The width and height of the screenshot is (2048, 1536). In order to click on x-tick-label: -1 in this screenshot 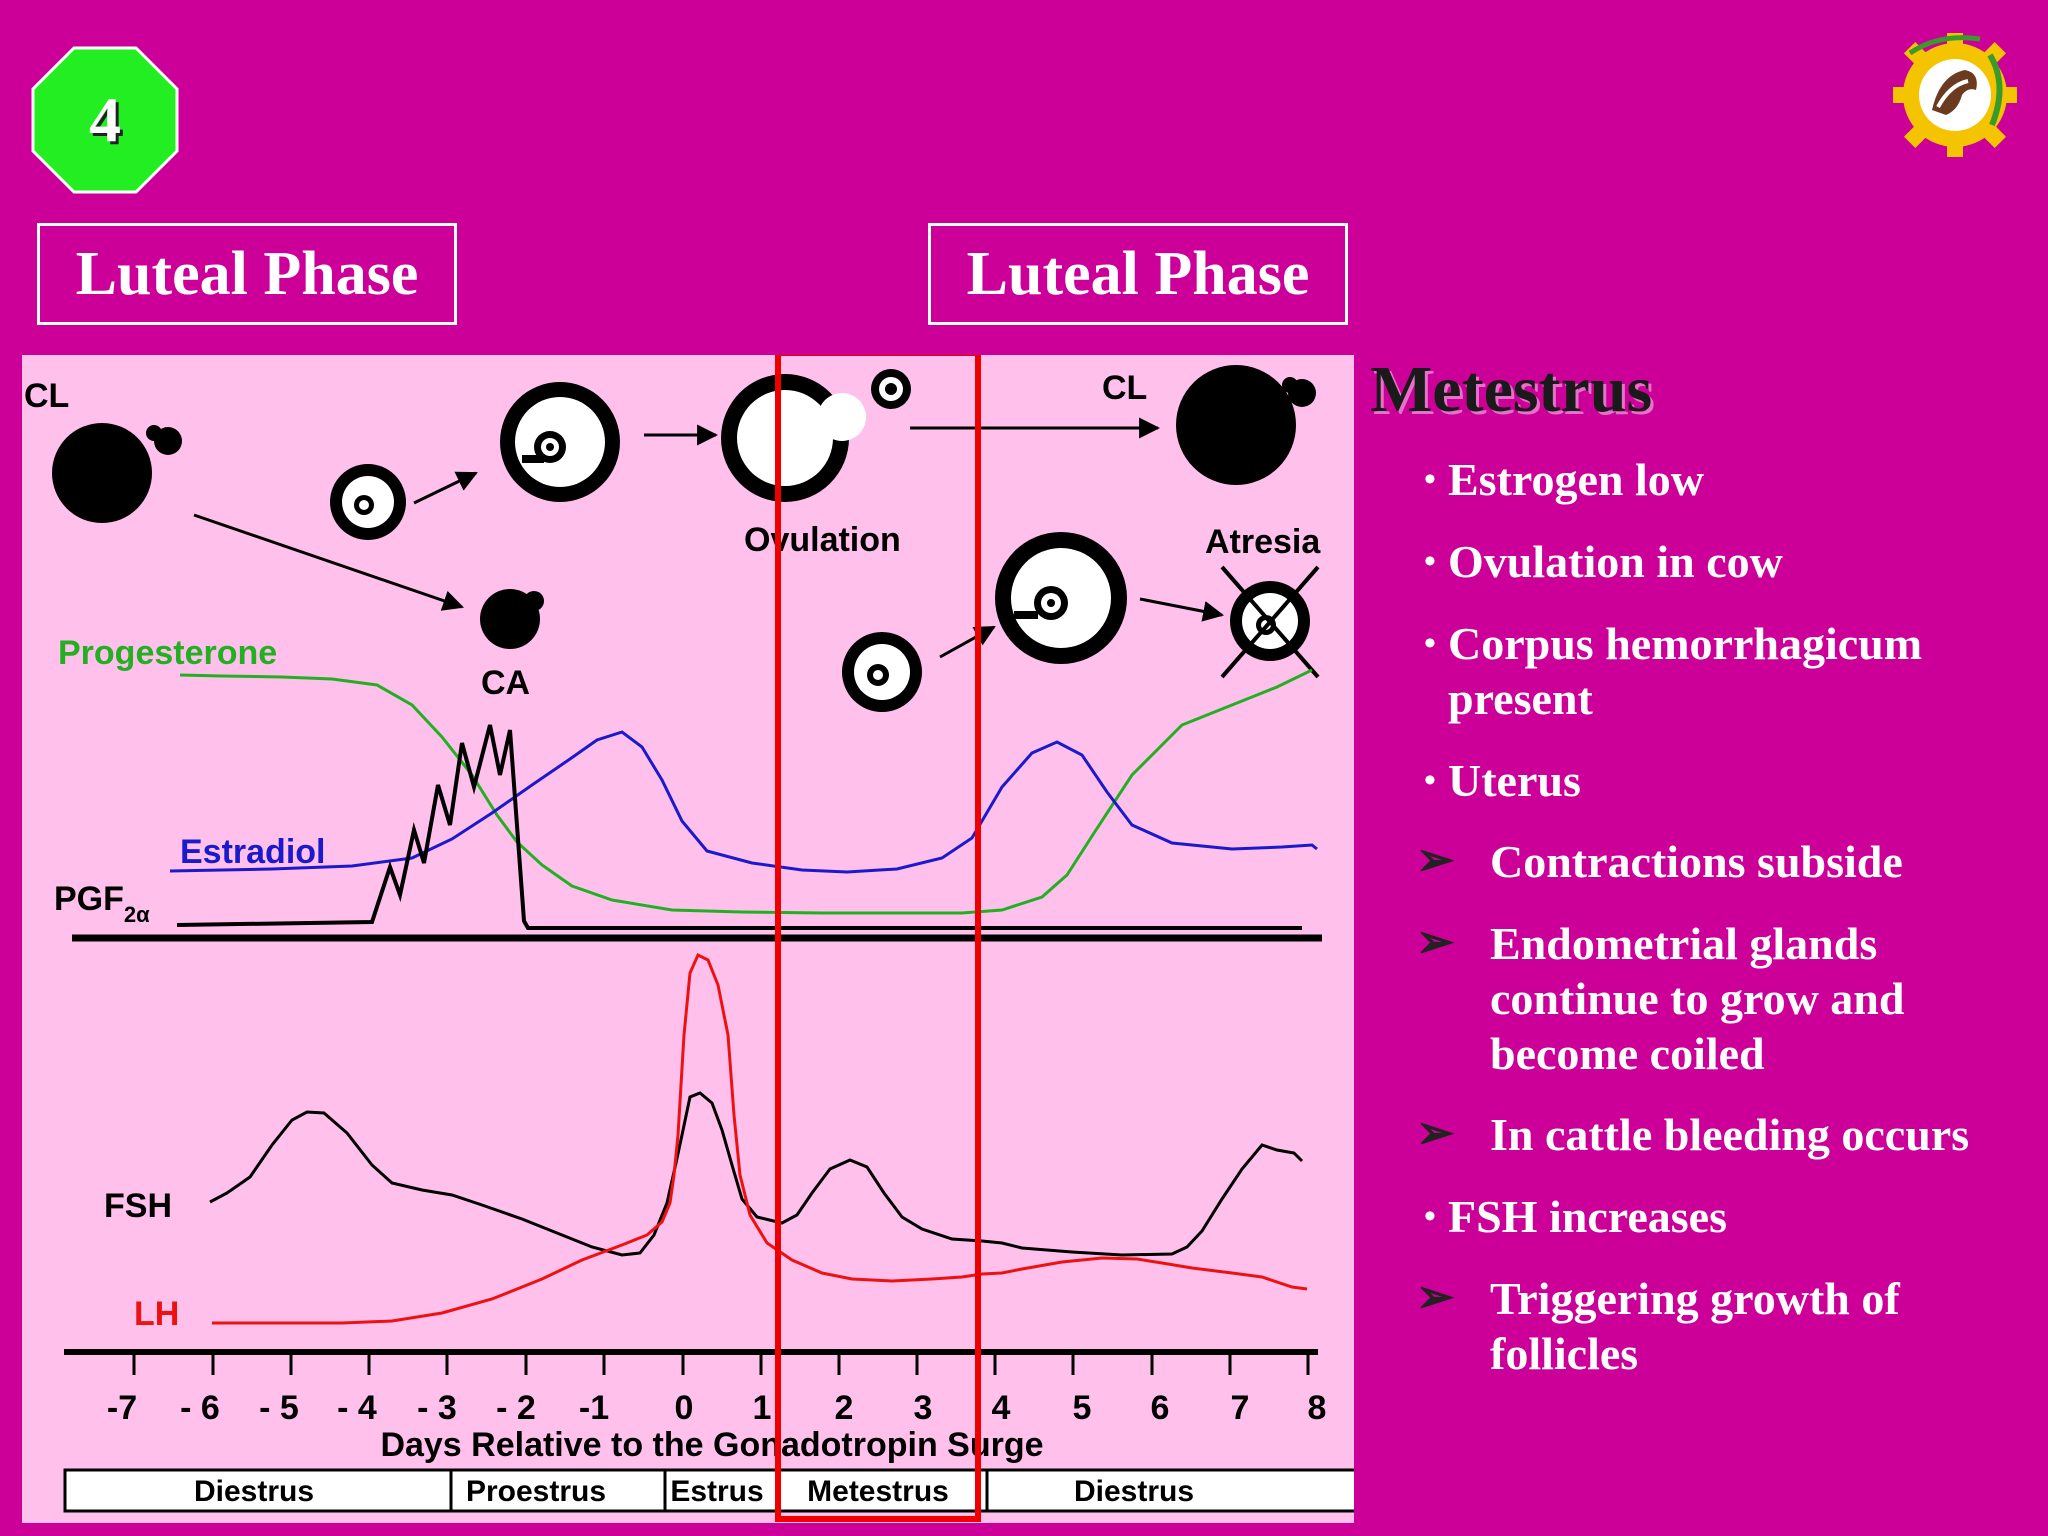, I will do `click(594, 1408)`.